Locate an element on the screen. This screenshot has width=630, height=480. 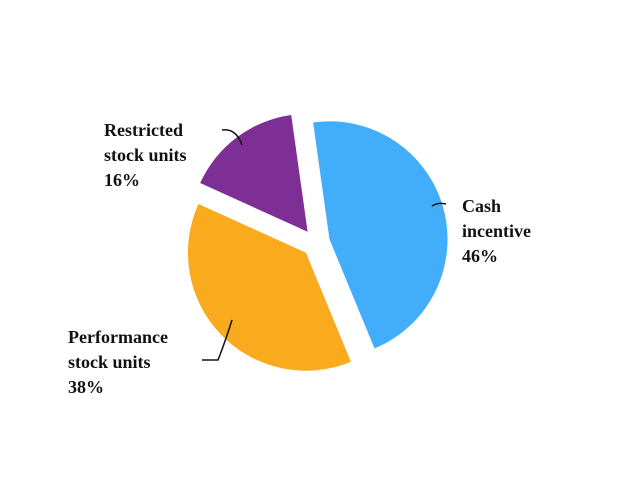
slice-label: Cash incentive 46% is located at coordinates (512, 231).